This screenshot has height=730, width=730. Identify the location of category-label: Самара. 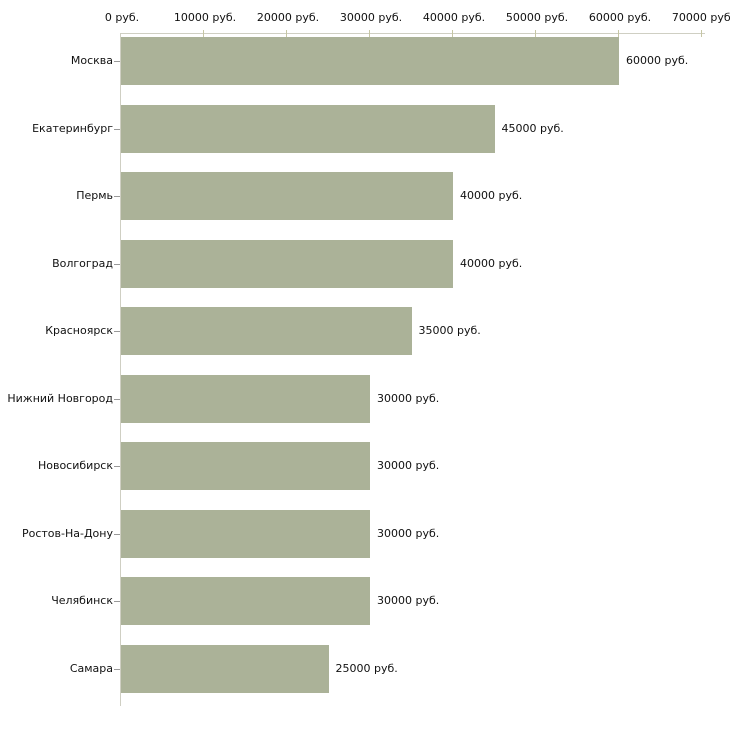
(91, 668).